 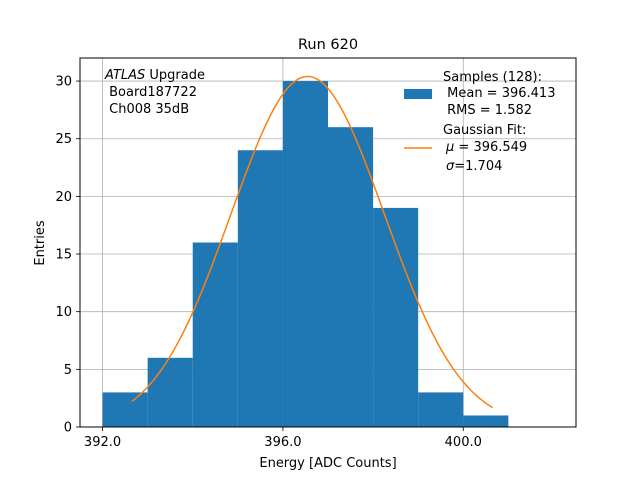 I want to click on x-tick-label: 392.0, so click(x=102, y=442).